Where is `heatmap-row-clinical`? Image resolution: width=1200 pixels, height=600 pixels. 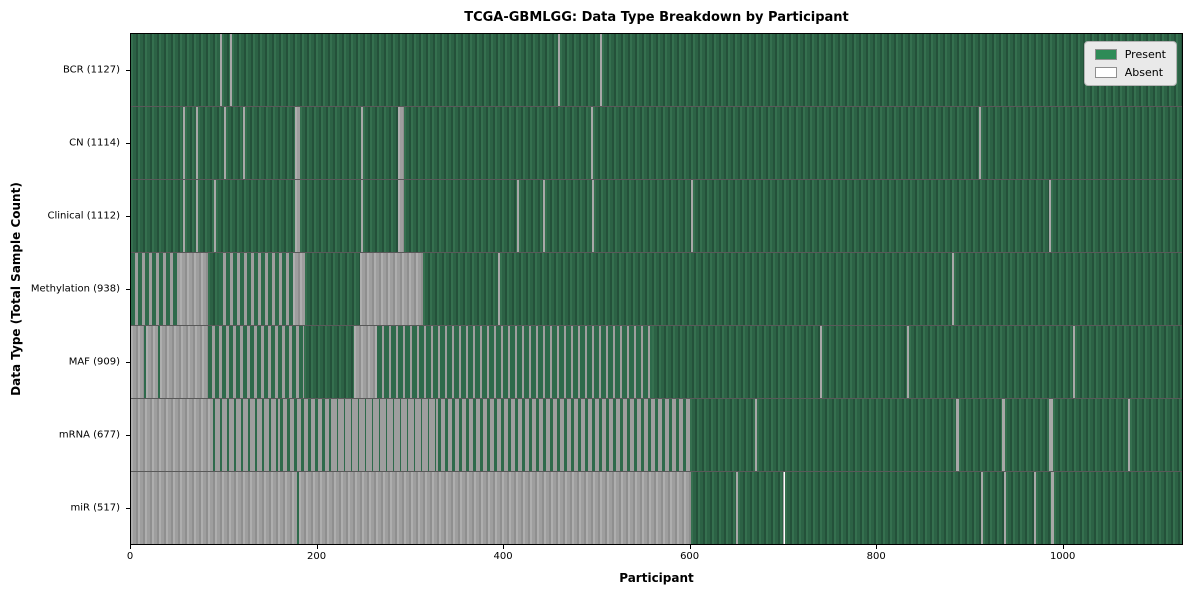 heatmap-row-clinical is located at coordinates (656, 216).